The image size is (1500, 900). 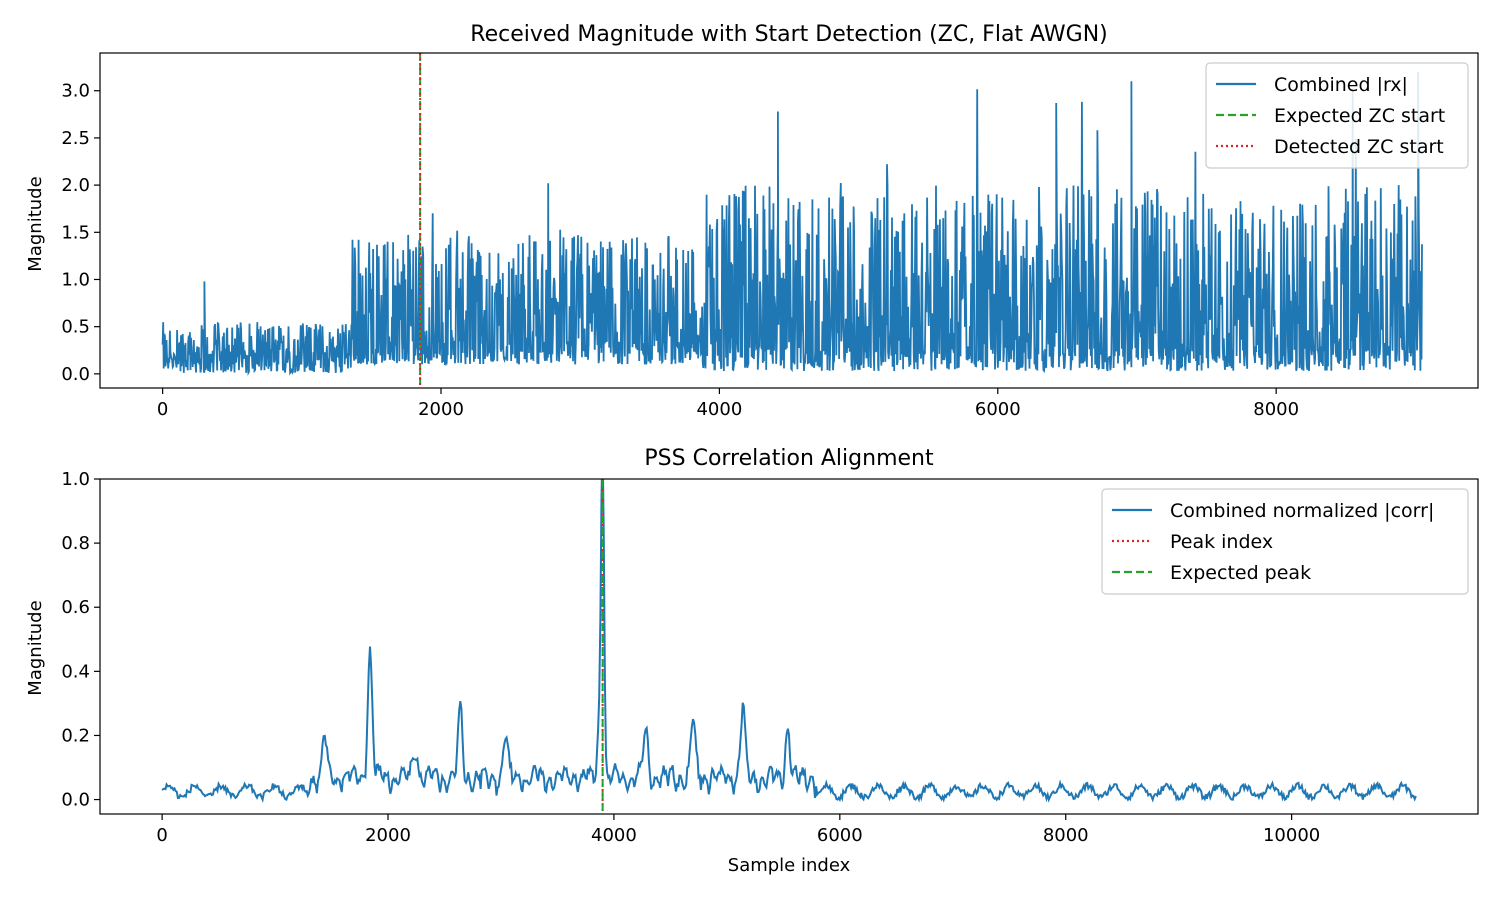 I want to click on legend-label: Detected ZC start, so click(x=1359, y=147).